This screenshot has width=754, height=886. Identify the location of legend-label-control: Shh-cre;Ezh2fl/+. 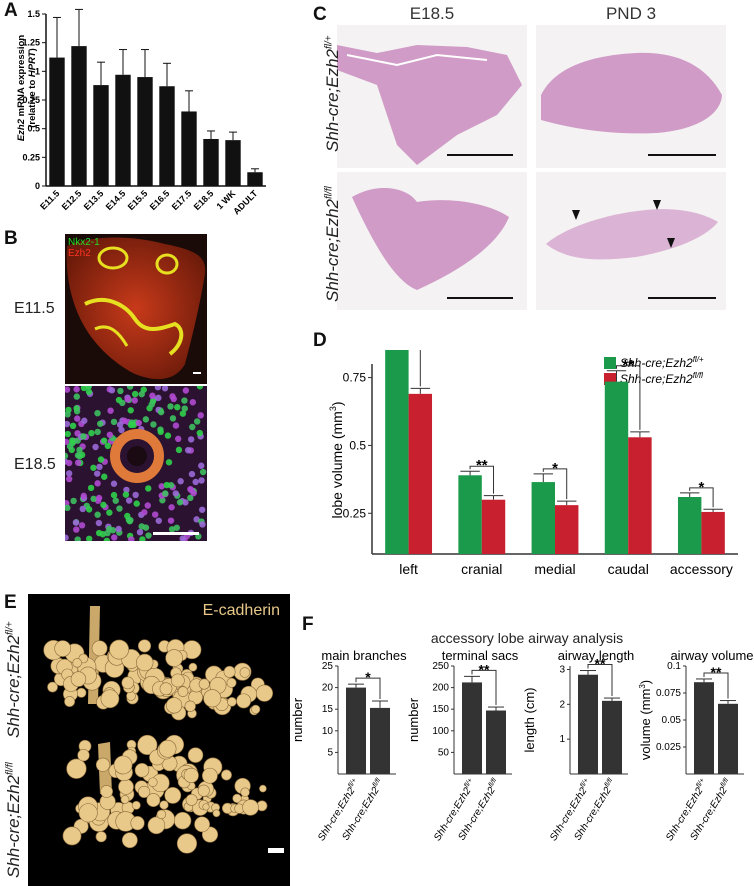
(662, 362).